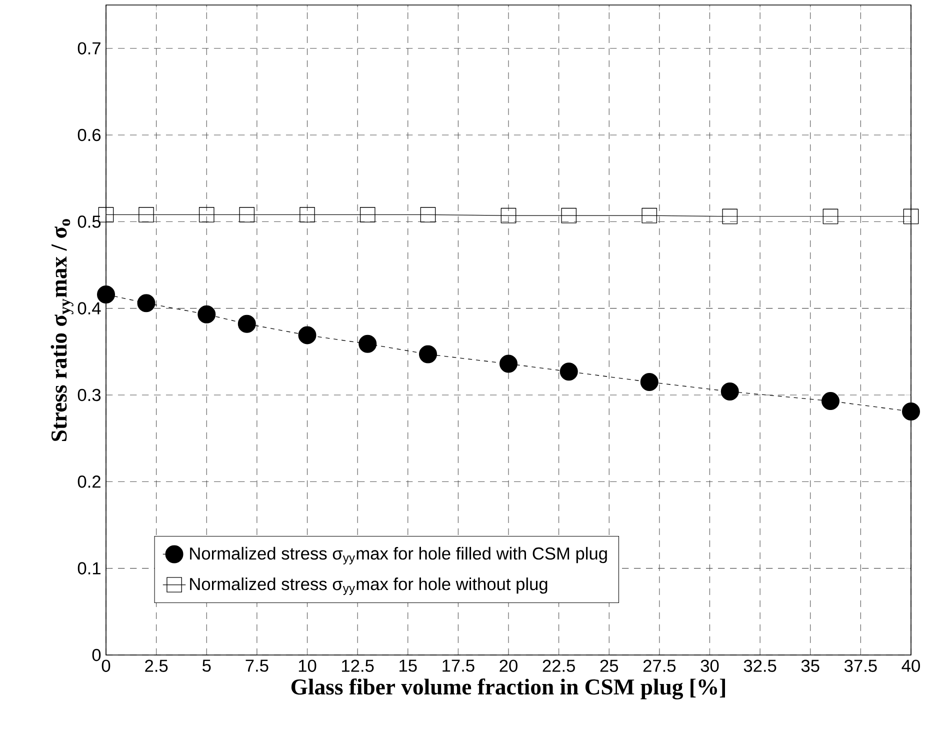  I want to click on y-tick-label: 0.6, so click(89, 135).